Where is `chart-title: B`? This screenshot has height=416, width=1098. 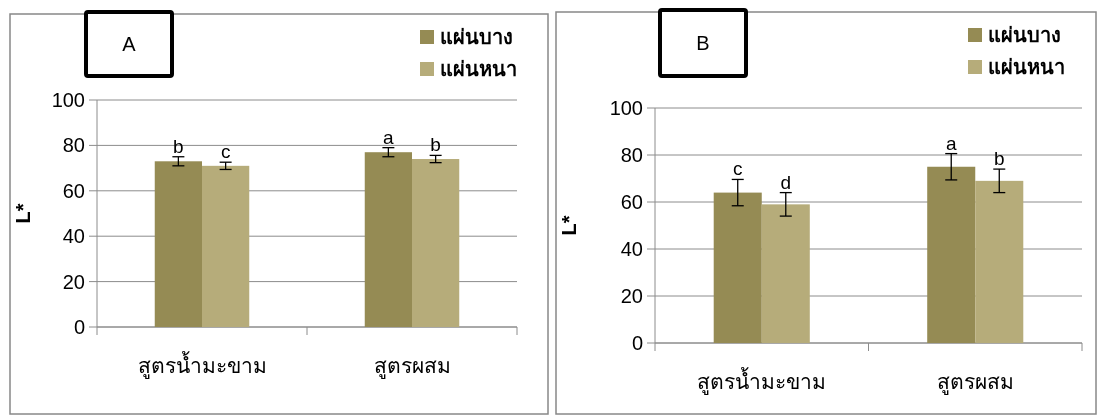 chart-title: B is located at coordinates (703, 43).